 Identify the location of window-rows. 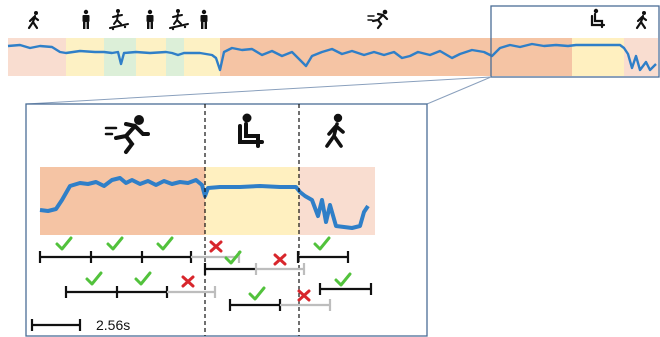
(205, 273).